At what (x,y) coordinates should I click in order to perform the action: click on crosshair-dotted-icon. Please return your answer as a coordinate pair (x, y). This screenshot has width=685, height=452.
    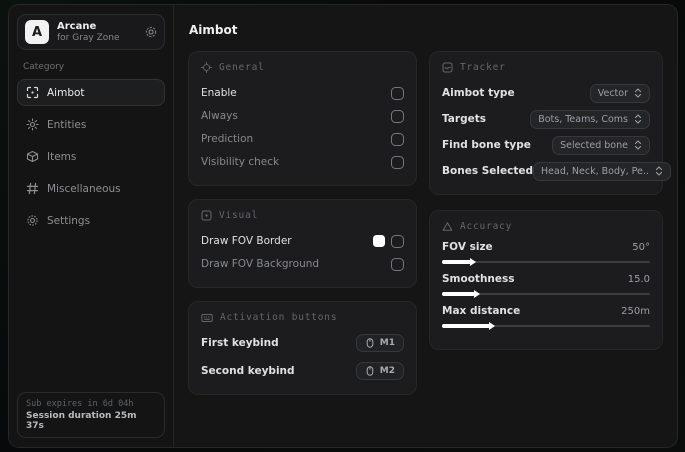
    Looking at the image, I should click on (206, 67).